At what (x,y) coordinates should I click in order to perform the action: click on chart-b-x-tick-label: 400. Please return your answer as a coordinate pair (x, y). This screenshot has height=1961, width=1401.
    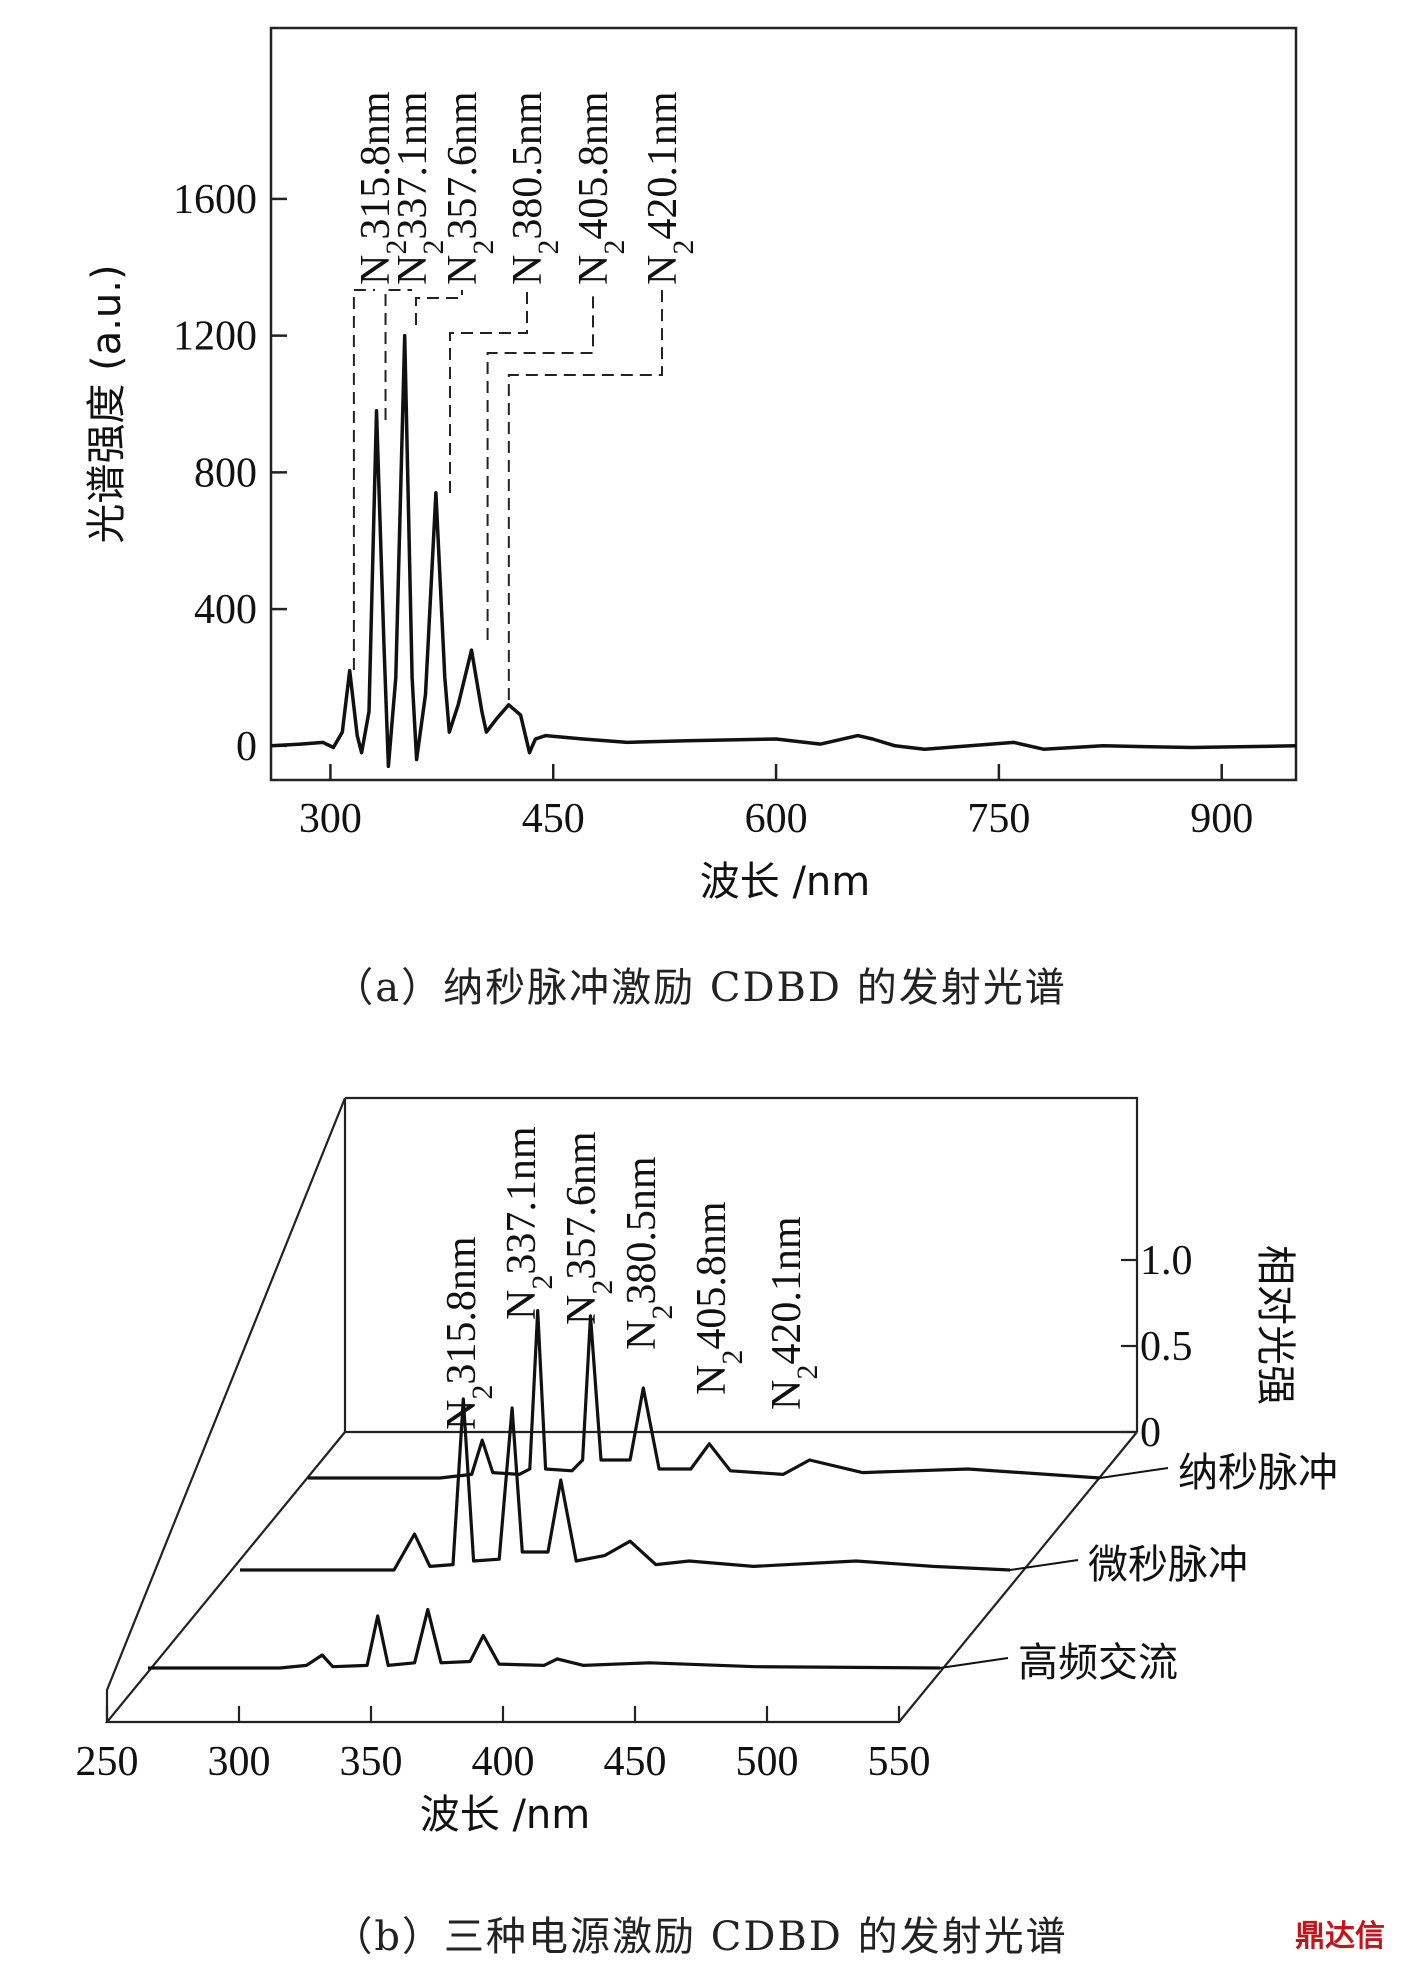
    Looking at the image, I should click on (503, 1762).